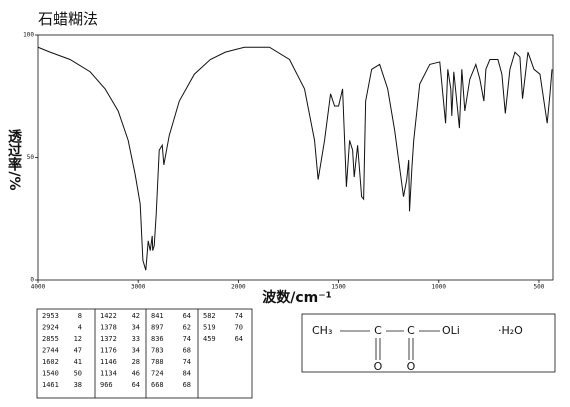  I want to click on peak-wavenumber: 1176, so click(108, 351).